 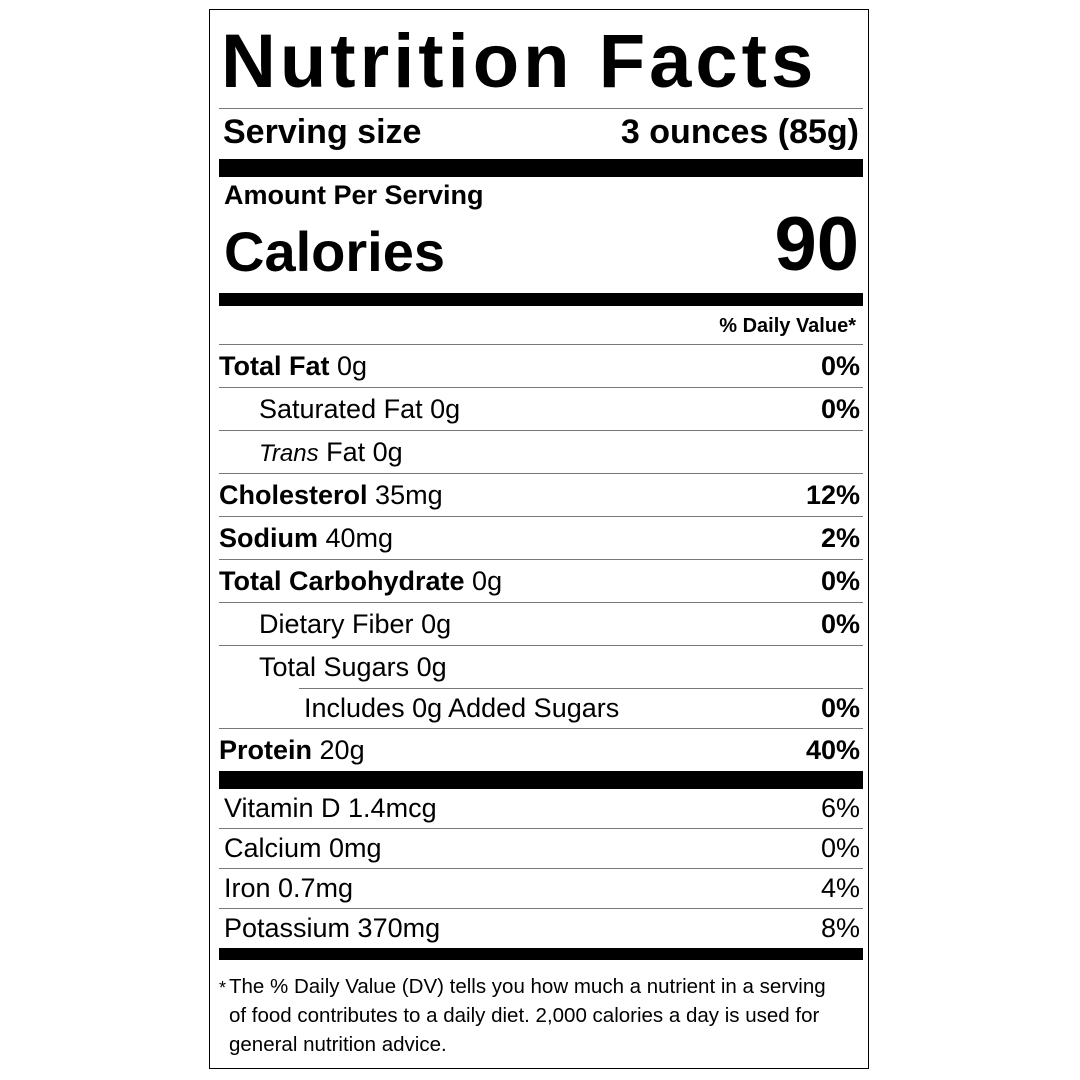 I want to click on nutrient-row-total-fat: Total Fat 0g 0%, so click(x=541, y=366).